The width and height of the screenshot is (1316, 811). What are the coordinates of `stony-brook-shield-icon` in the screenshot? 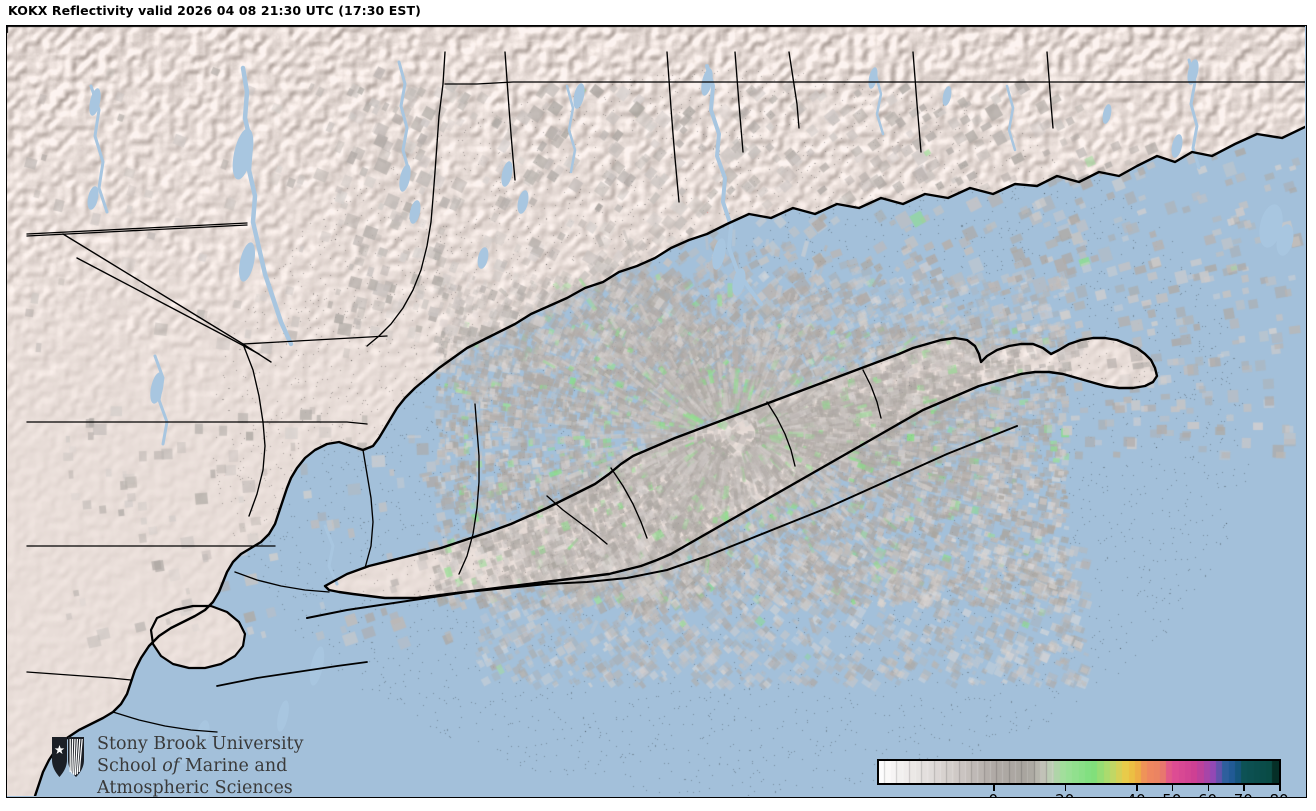 It's located at (68, 757).